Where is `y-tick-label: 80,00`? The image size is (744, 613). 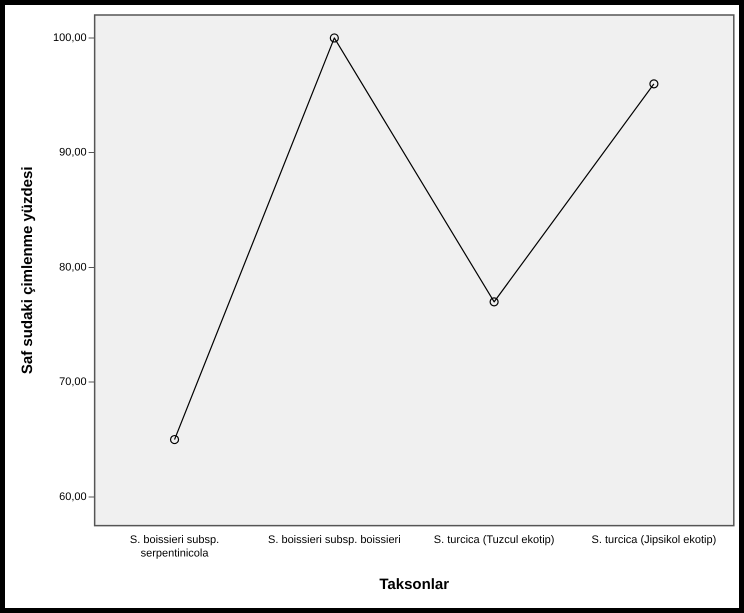 y-tick-label: 80,00 is located at coordinates (73, 267).